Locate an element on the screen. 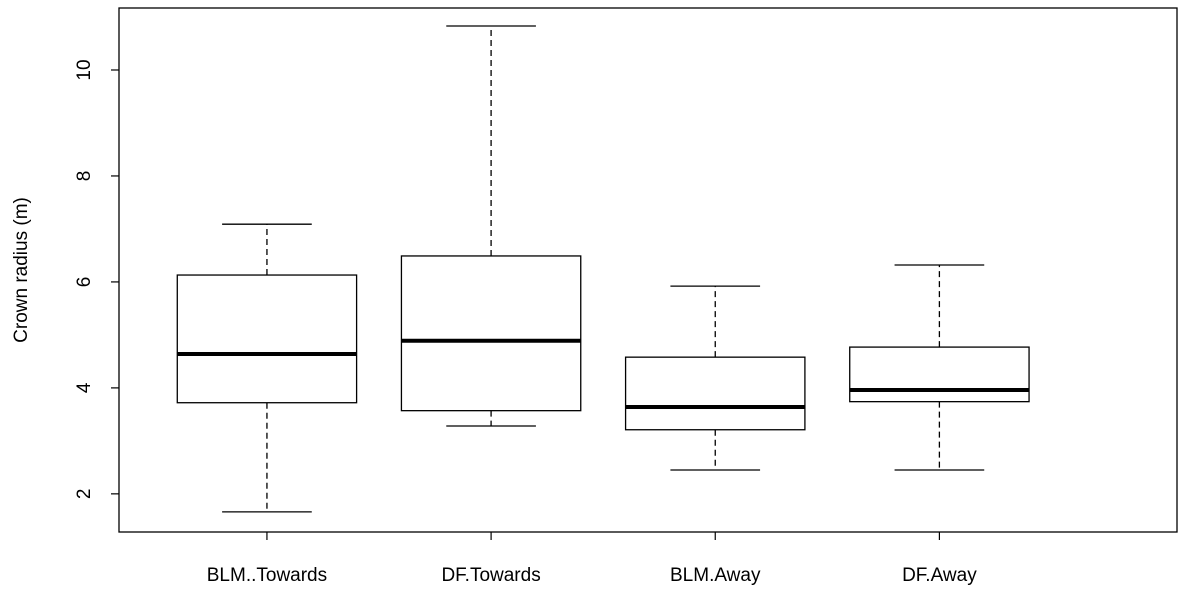 The width and height of the screenshot is (1193, 593). y-axis-label: Crown radius (m) is located at coordinates (21, 270).